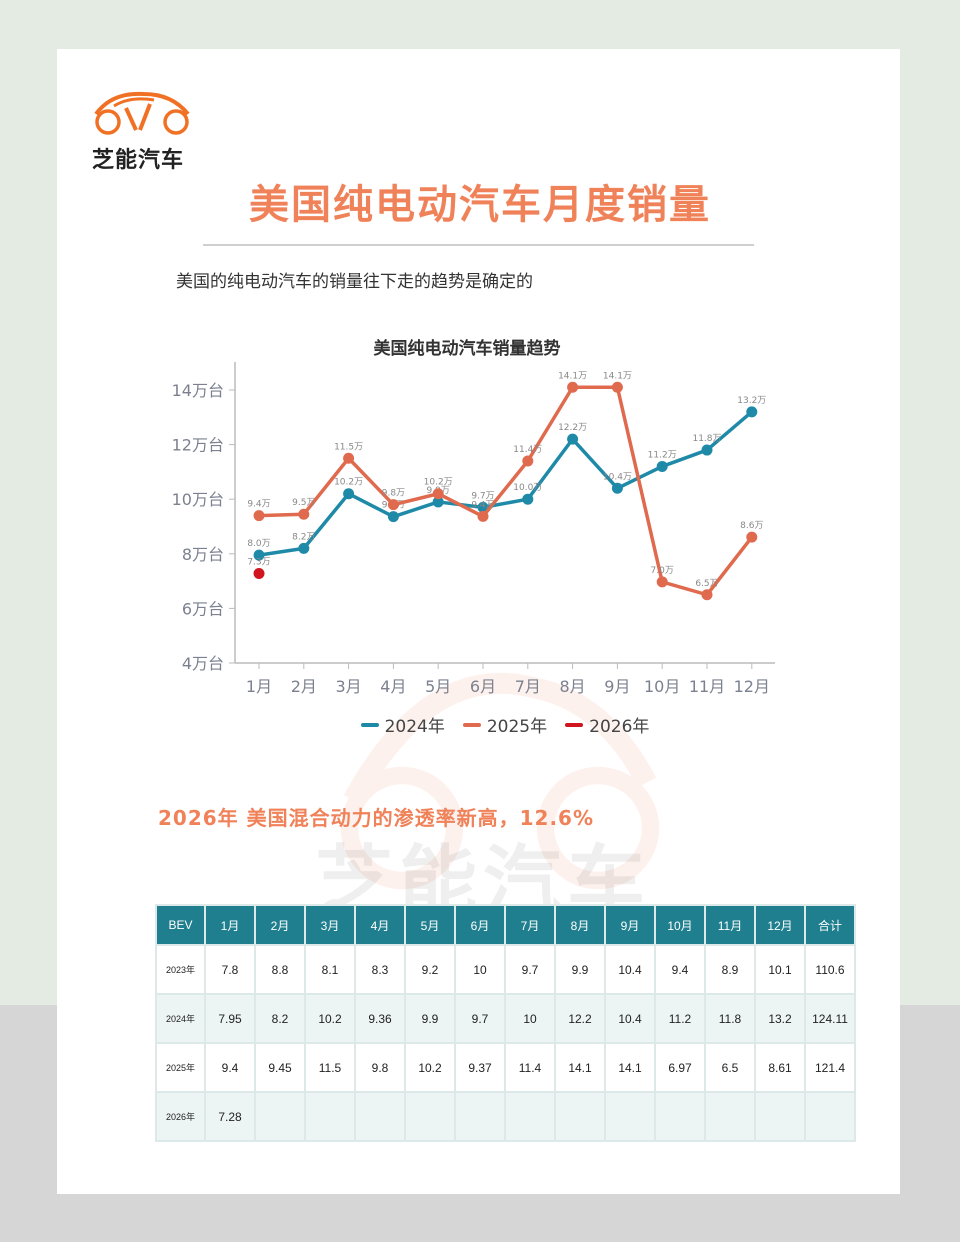  What do you see at coordinates (414, 727) in the screenshot?
I see `legend-label: 2024年` at bounding box center [414, 727].